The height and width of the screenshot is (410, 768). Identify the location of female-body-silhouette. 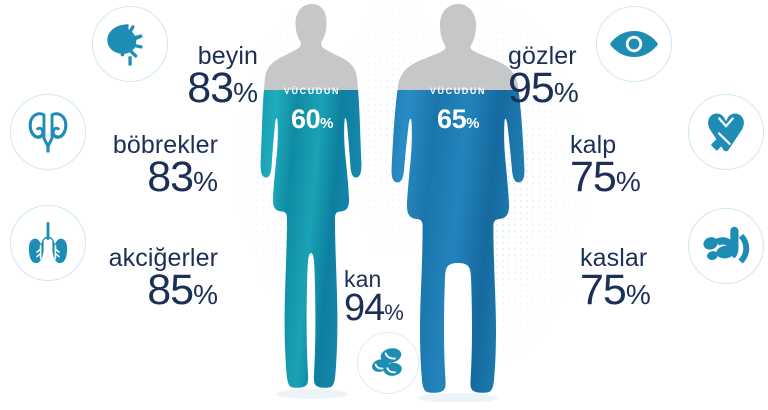
(311, 201).